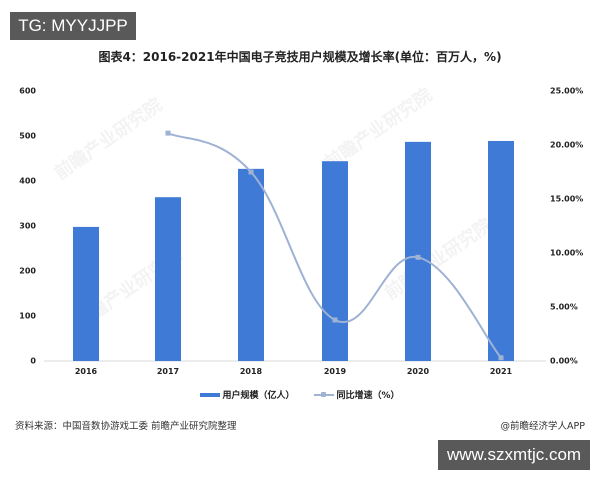  I want to click on legend-label-growth-rate: 同比增速（%）, so click(368, 396).